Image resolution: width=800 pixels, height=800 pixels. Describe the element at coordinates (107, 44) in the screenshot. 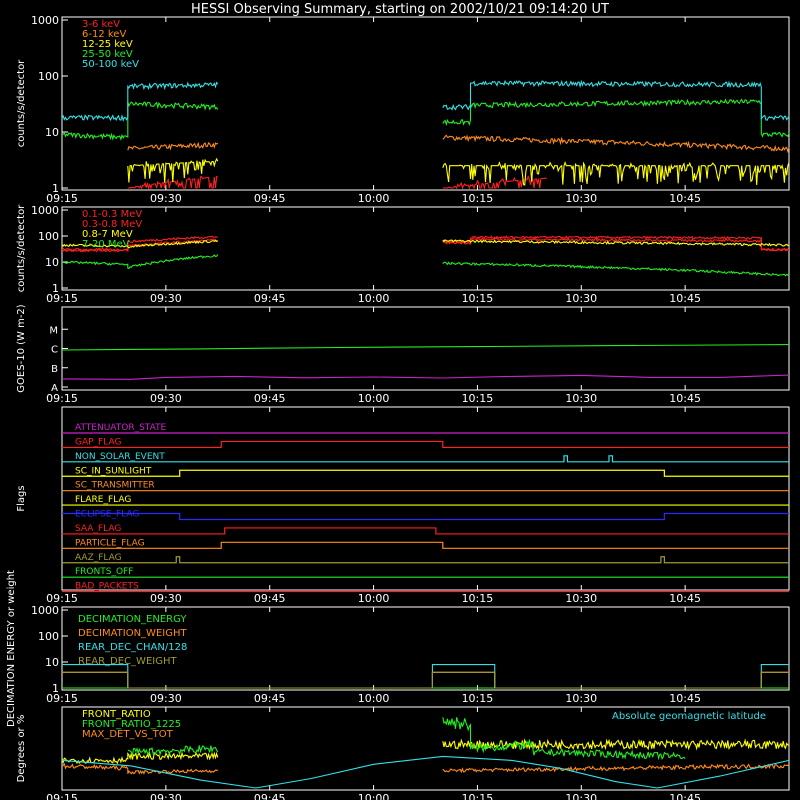

I see `legend-entry: 12-25 keV` at that location.